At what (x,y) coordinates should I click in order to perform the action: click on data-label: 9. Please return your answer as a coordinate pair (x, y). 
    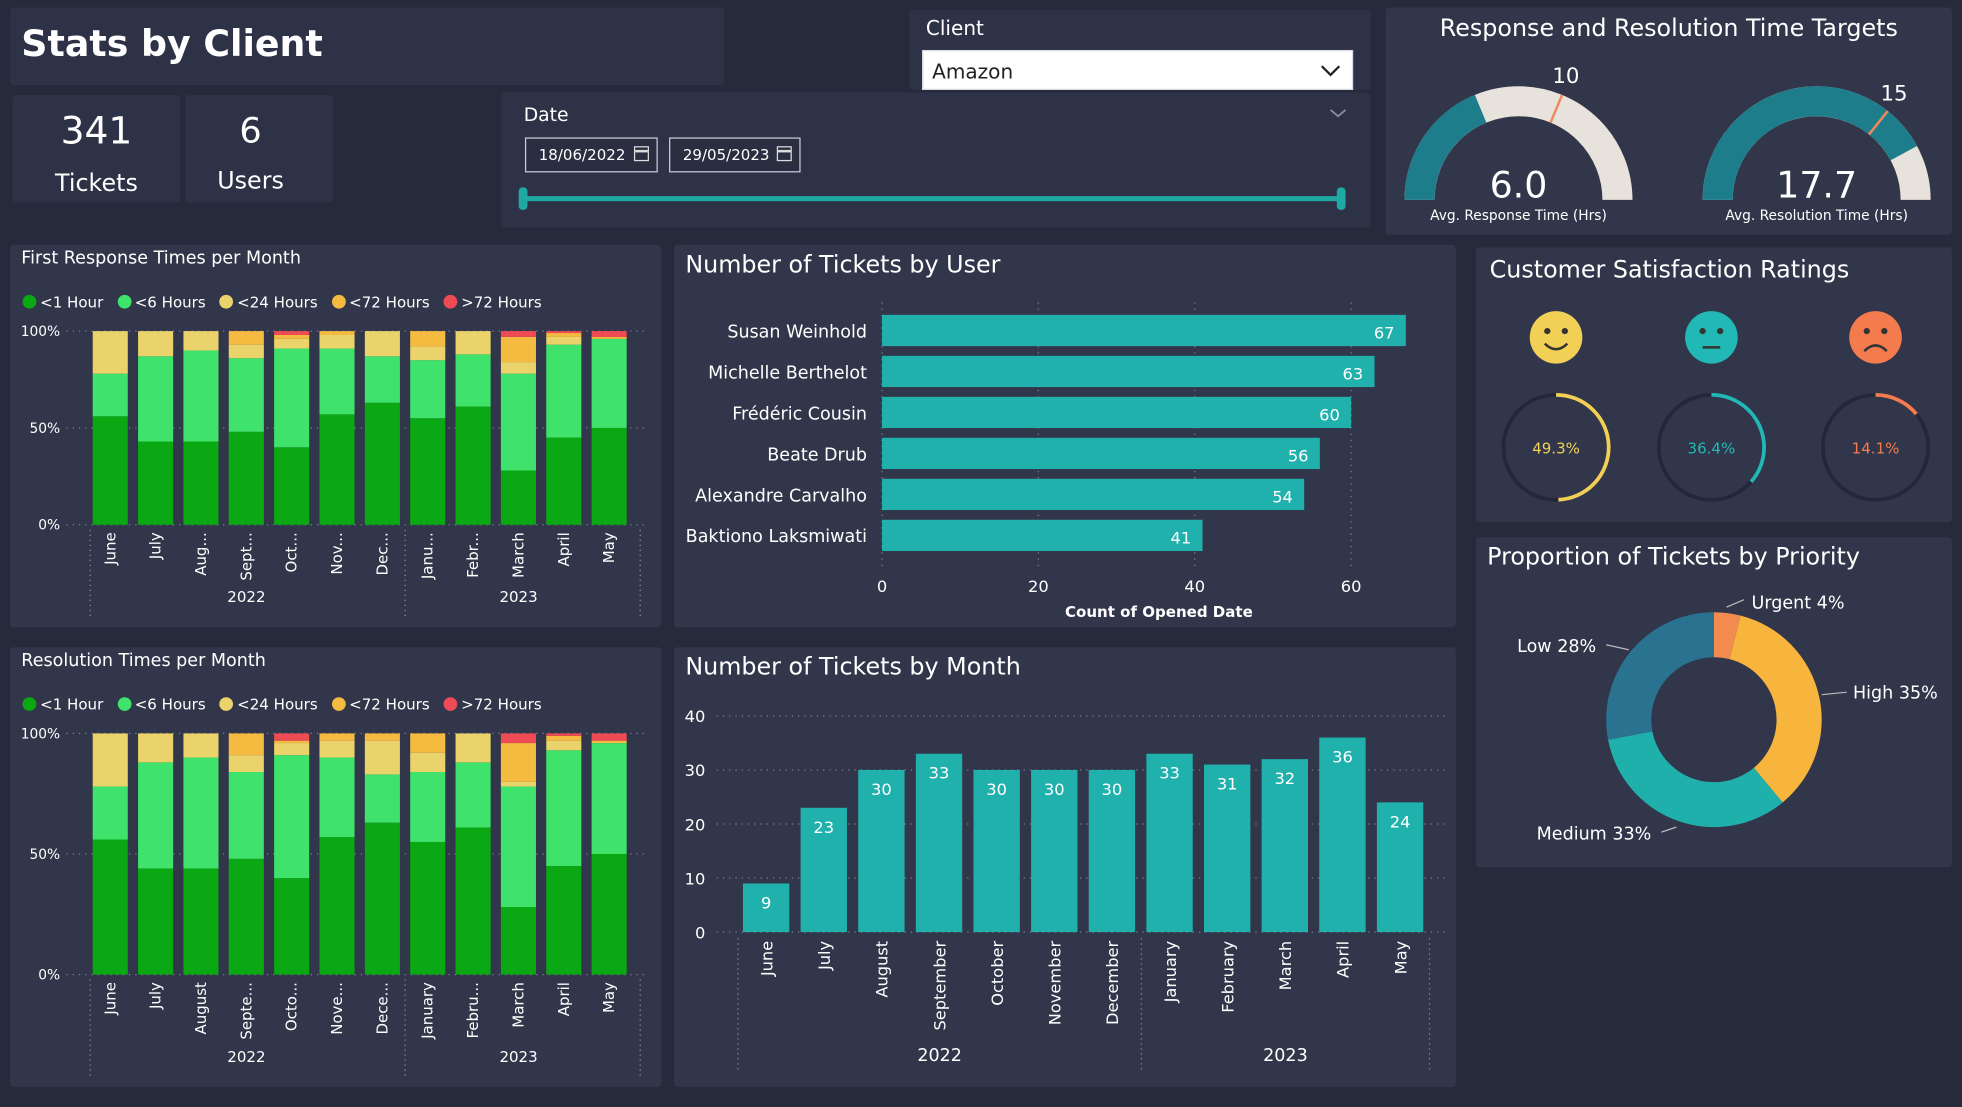
    Looking at the image, I should click on (766, 902).